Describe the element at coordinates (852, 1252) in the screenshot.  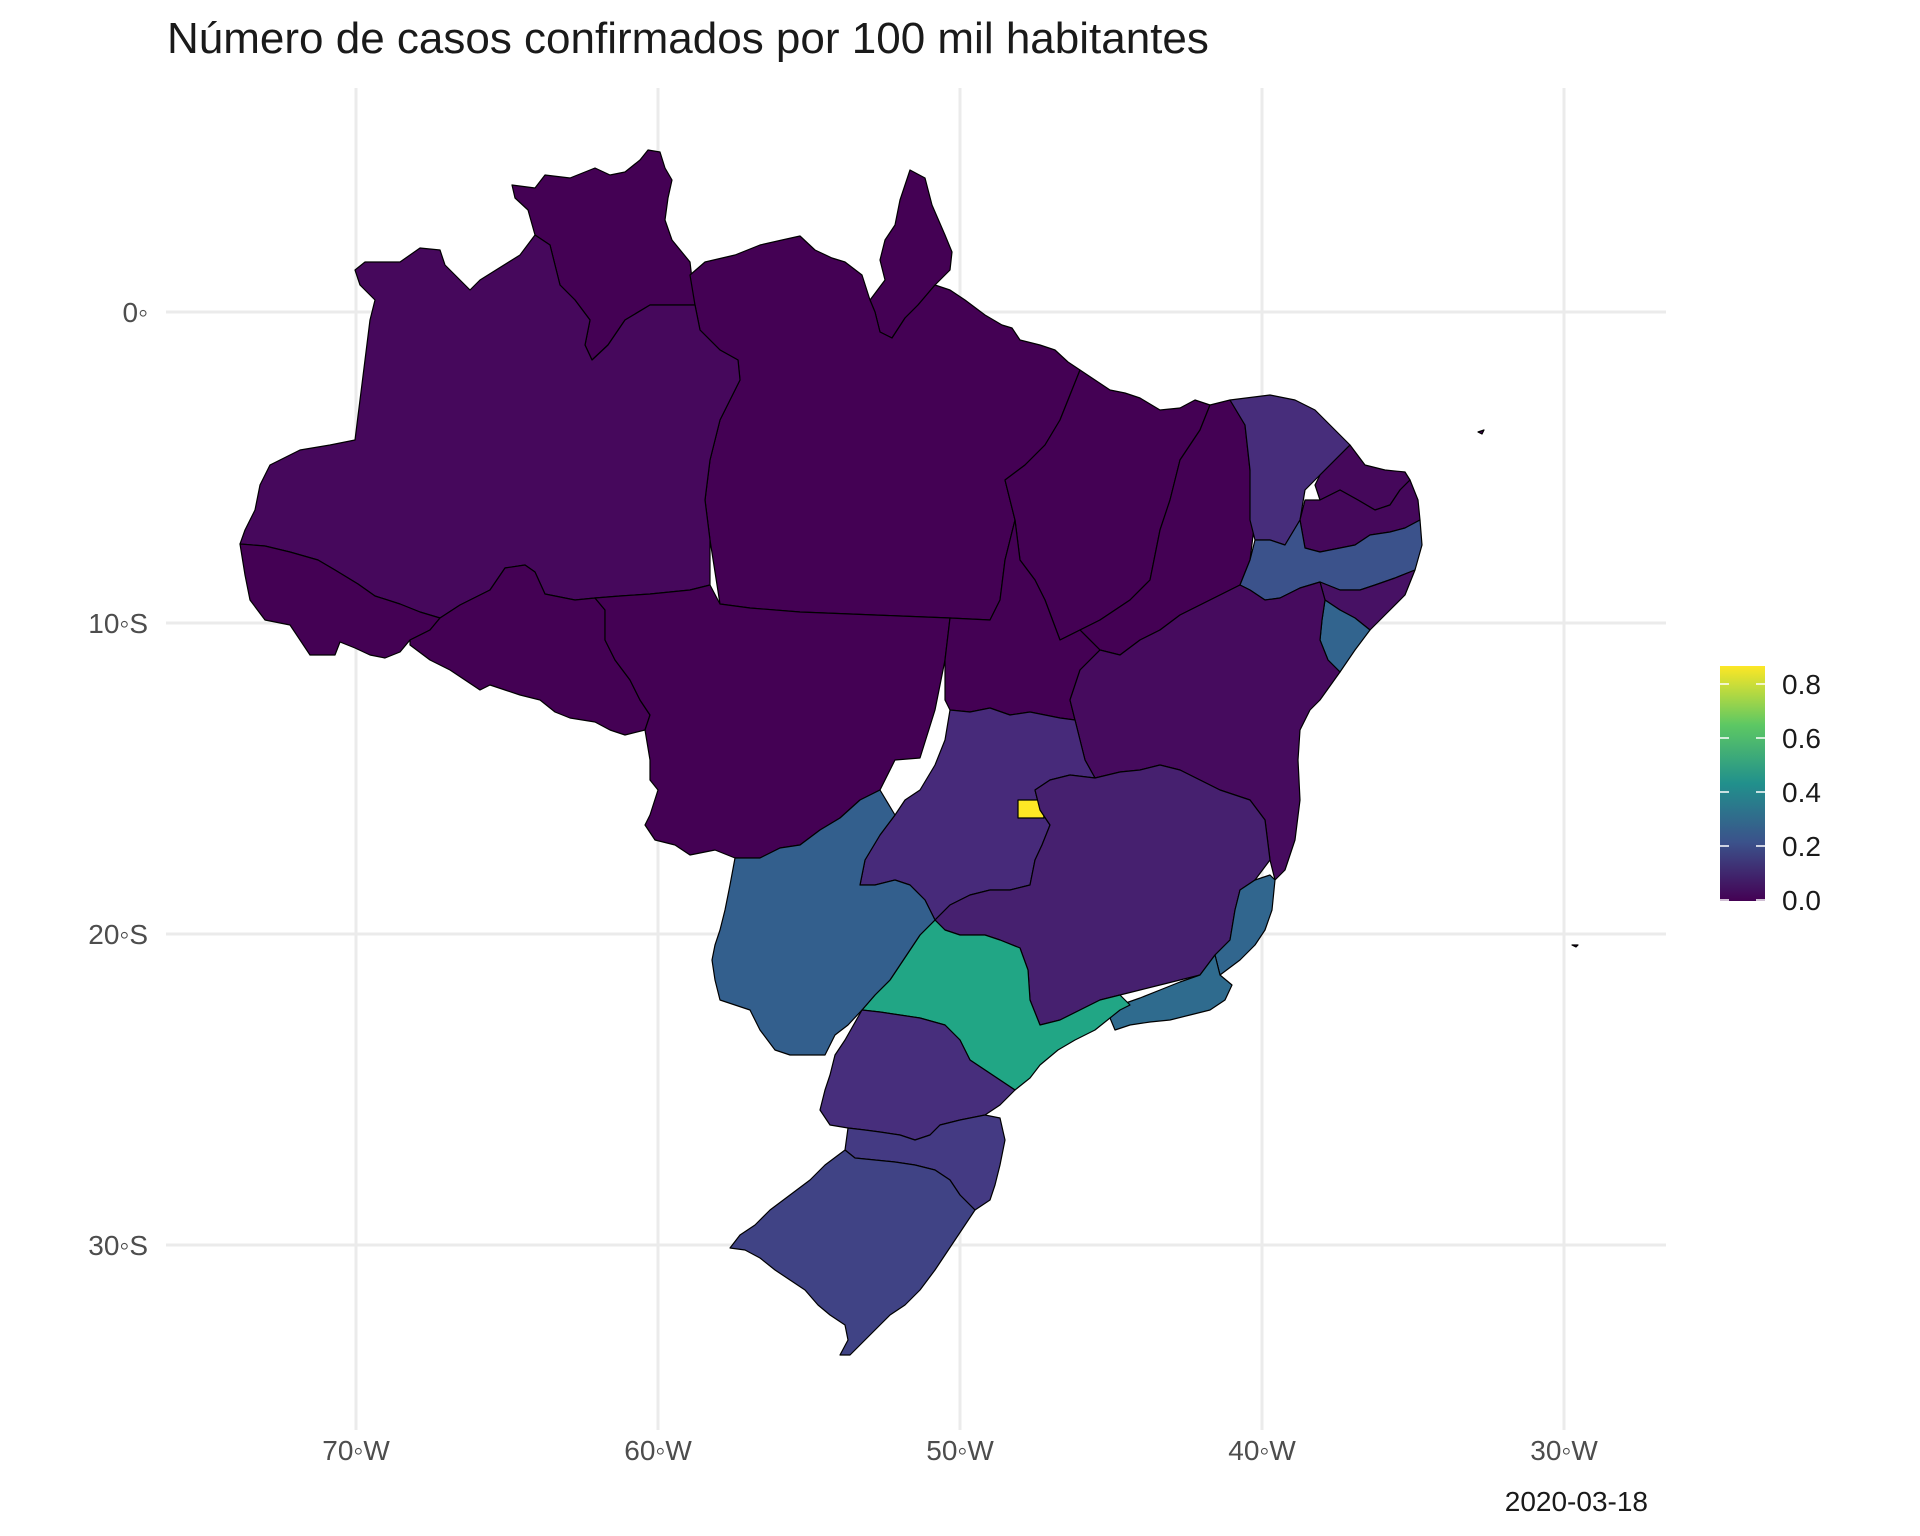
I see `state-rs` at that location.